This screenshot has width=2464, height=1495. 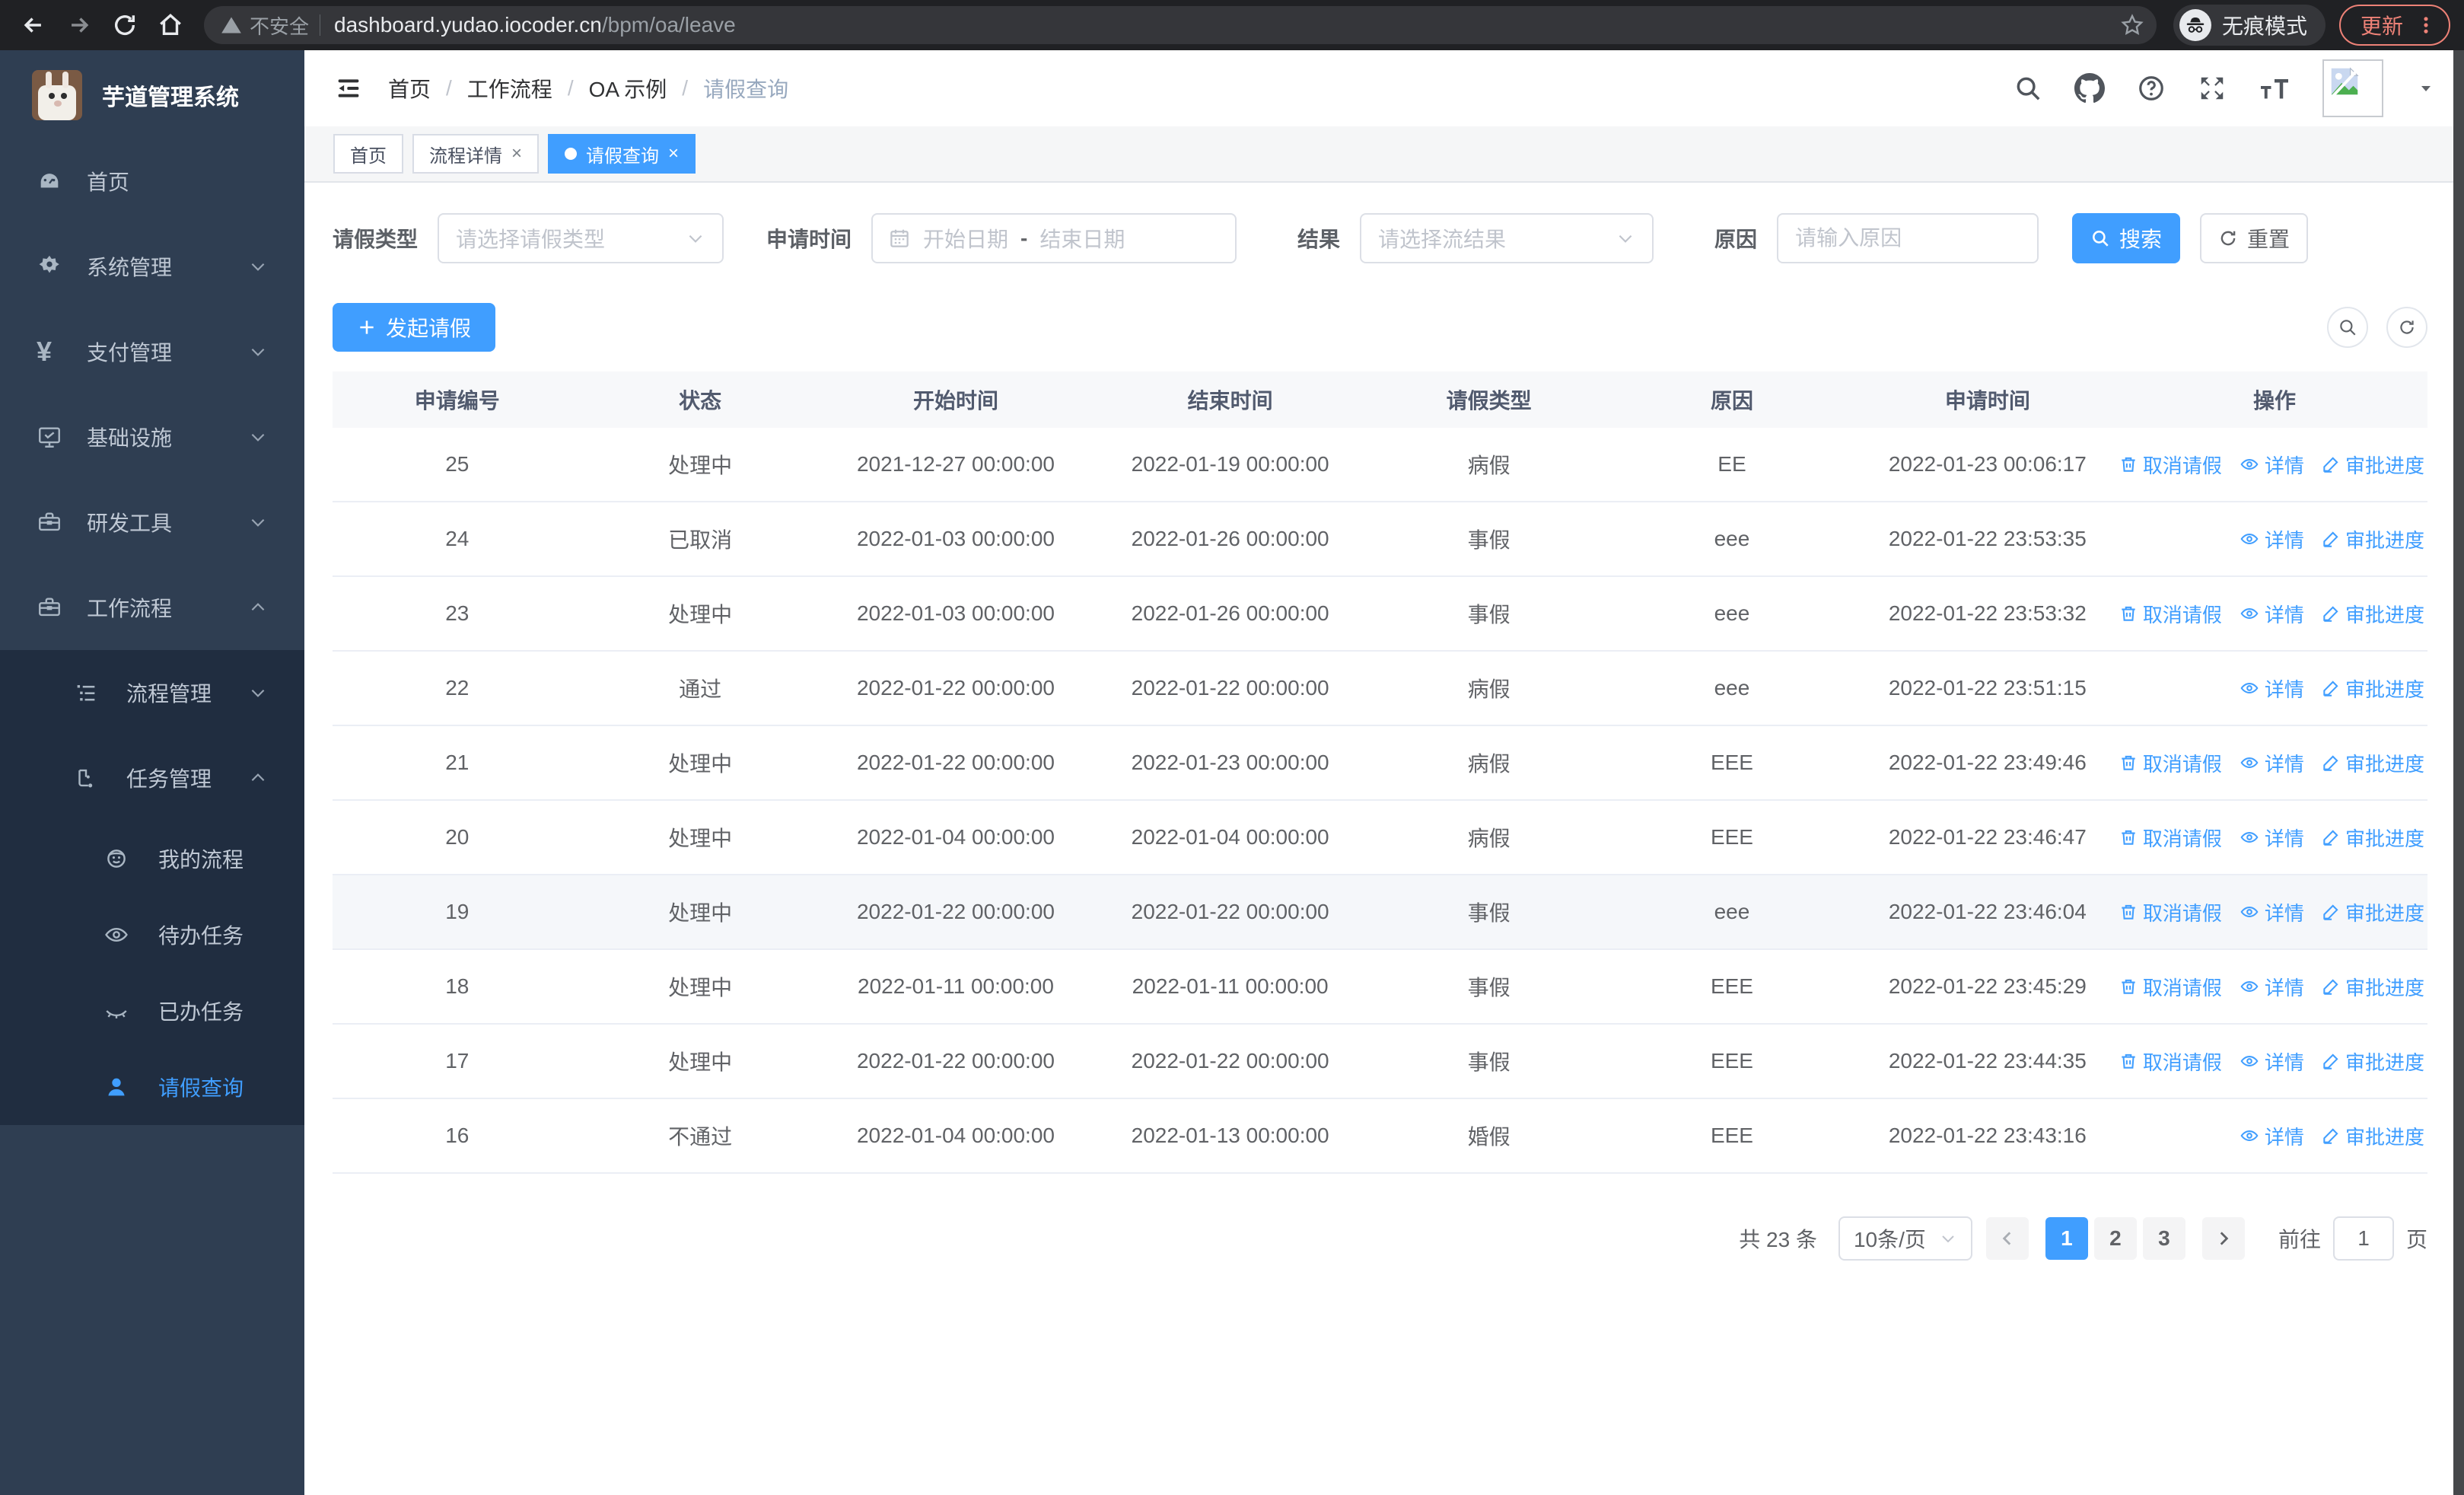 What do you see at coordinates (2275, 89) in the screenshot?
I see `font-size-icon` at bounding box center [2275, 89].